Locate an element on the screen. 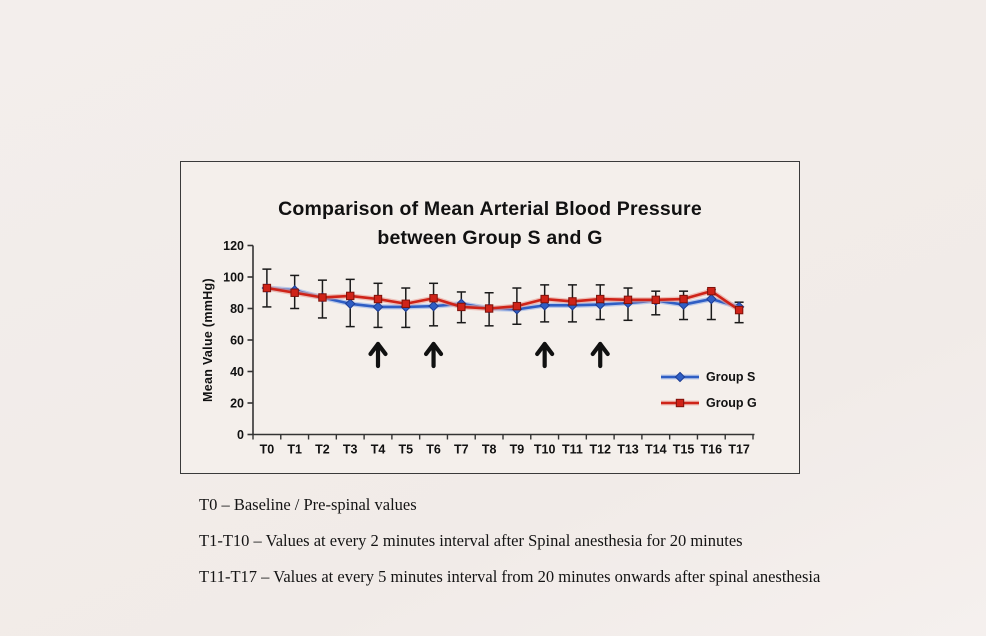 This screenshot has height=636, width=986. series-group-g is located at coordinates (503, 299).